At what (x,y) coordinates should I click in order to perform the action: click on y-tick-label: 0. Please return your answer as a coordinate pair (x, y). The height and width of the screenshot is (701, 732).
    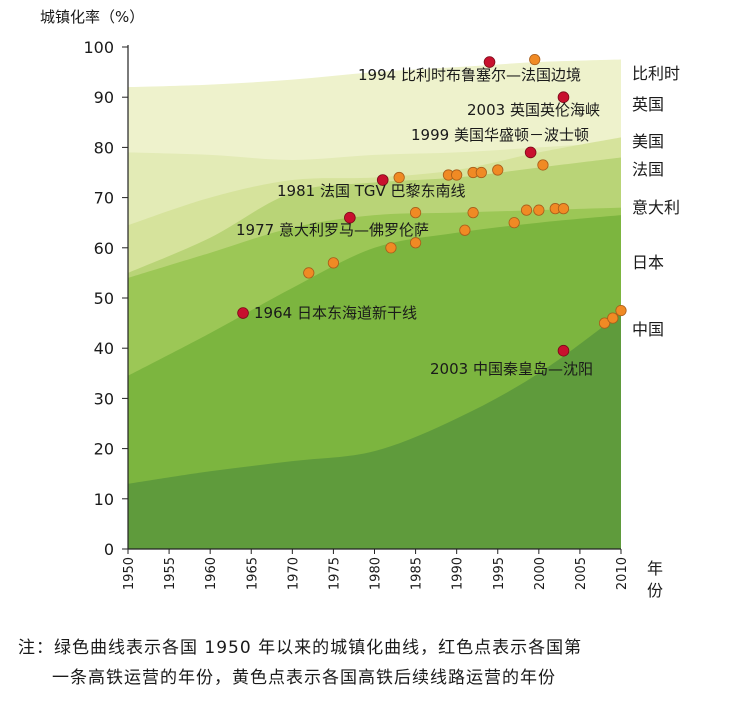
    Looking at the image, I should click on (109, 549).